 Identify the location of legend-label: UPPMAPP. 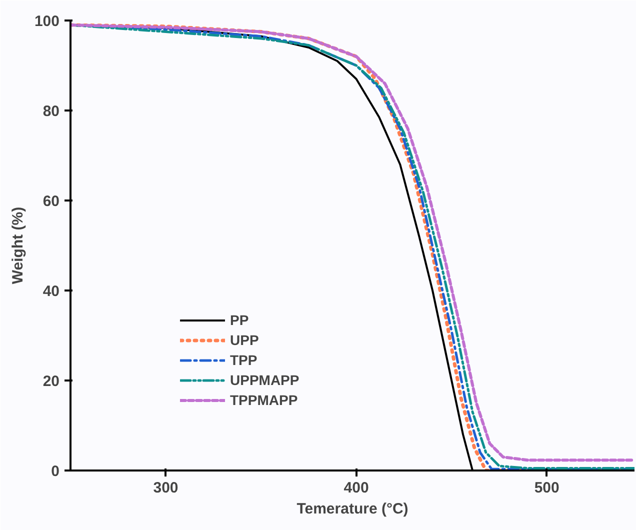
(265, 380).